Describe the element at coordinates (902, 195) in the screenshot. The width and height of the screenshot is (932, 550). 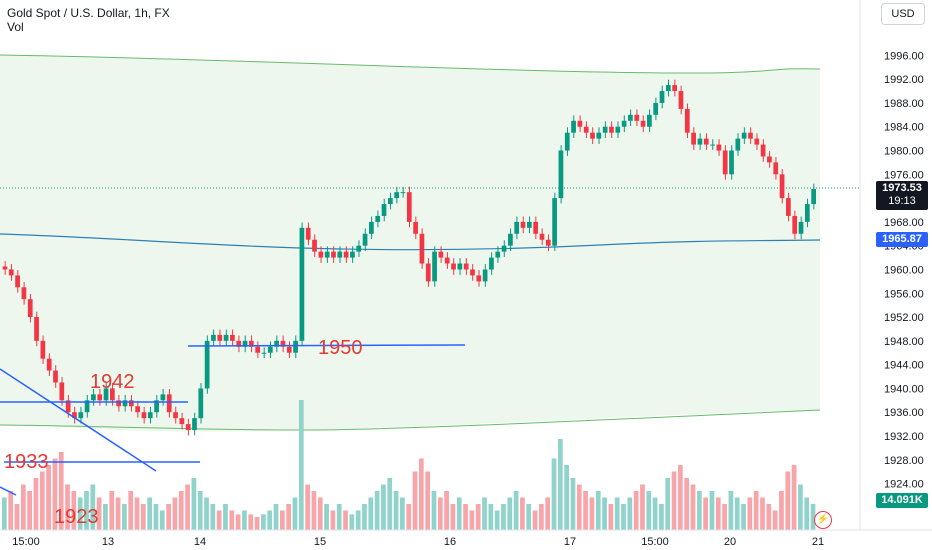
I see `current-price-tag: 1973.53 19:13` at that location.